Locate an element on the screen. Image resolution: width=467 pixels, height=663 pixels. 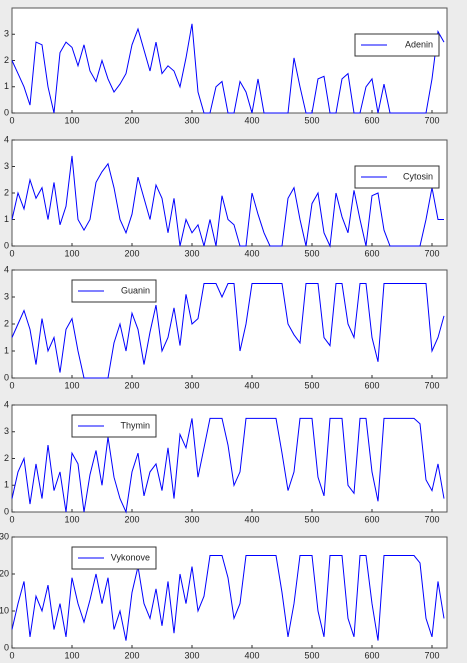
legend-label: Thymin is located at coordinates (135, 425).